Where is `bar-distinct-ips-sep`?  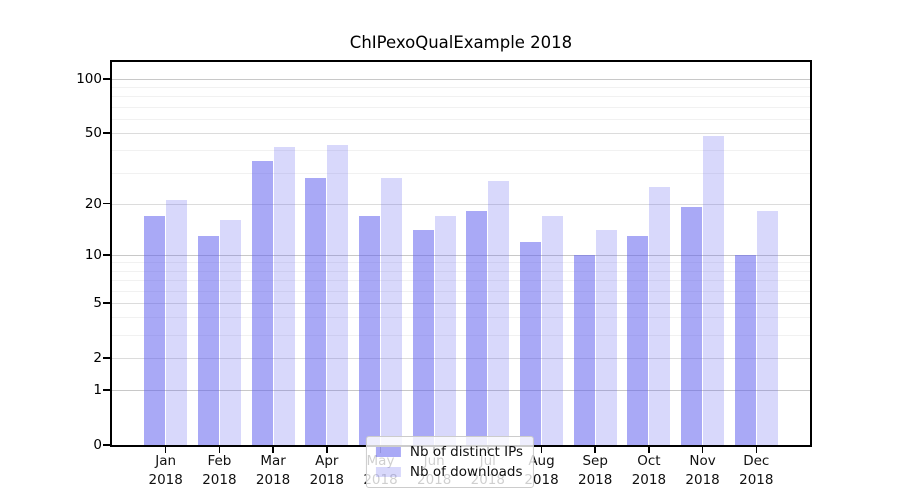 bar-distinct-ips-sep is located at coordinates (584, 349).